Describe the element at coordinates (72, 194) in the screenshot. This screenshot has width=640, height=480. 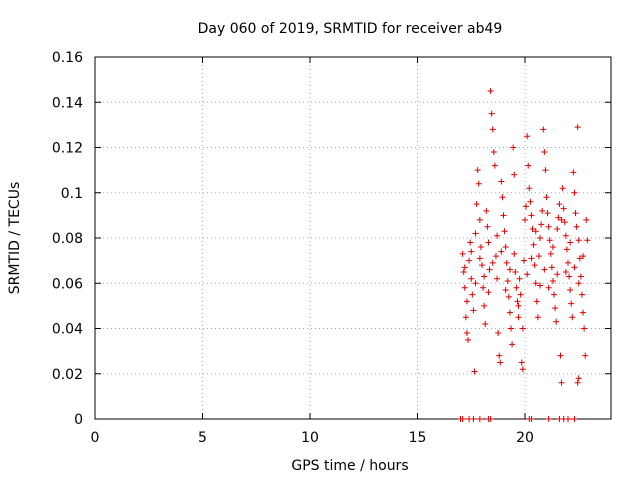
I see `y-tick-label: 0.1` at that location.